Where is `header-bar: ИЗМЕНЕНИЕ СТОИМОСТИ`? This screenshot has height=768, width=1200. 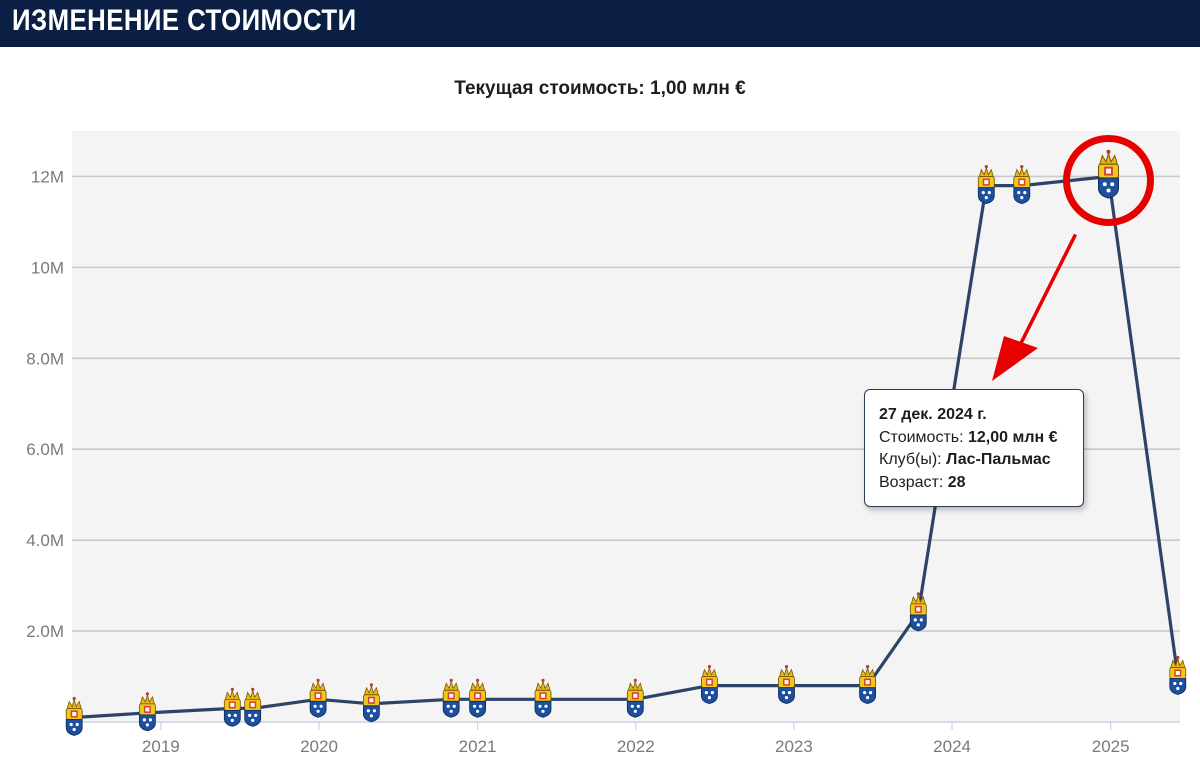 header-bar: ИЗМЕНЕНИЕ СТОИМОСТИ is located at coordinates (600, 23).